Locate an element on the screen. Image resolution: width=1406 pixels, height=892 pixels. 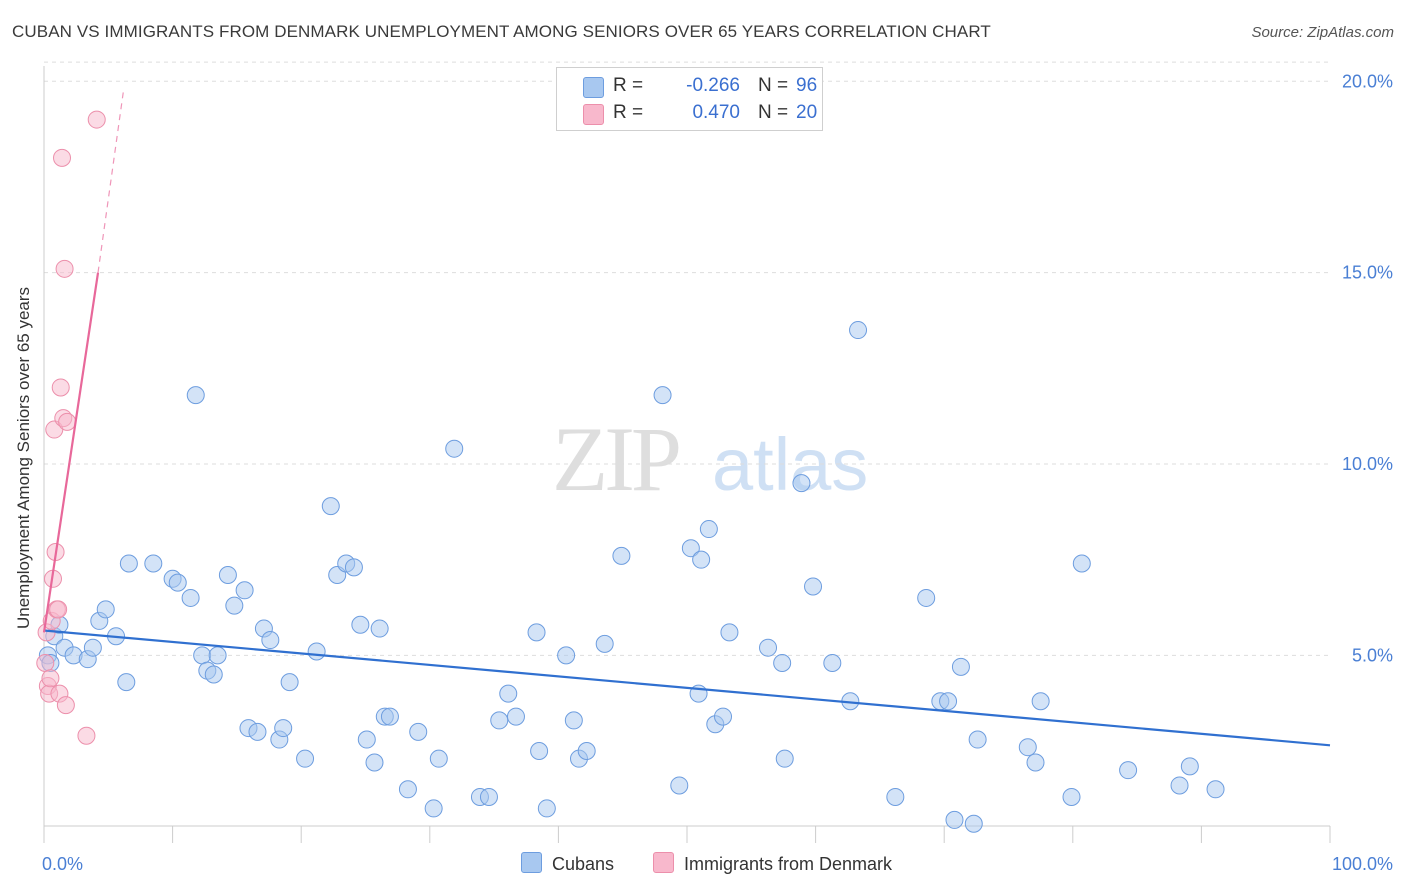
bottom-legend-cubans: Cubans is located at coordinates (567, 863).